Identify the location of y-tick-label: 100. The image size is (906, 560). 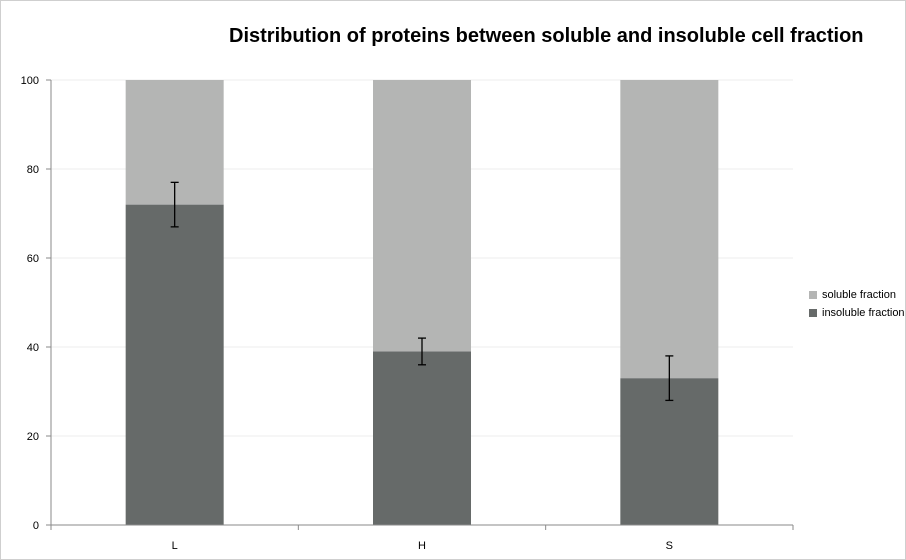
(30, 81).